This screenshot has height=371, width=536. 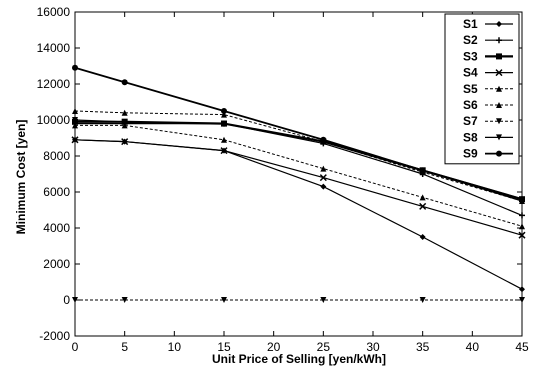 What do you see at coordinates (470, 89) in the screenshot?
I see `legend-label-s5: S5` at bounding box center [470, 89].